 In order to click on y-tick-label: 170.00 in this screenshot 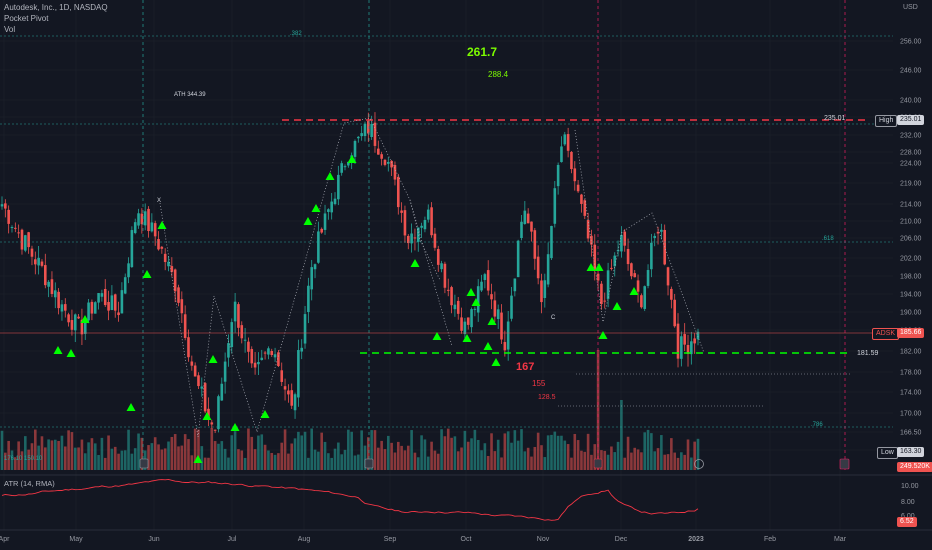, I will do `click(911, 414)`.